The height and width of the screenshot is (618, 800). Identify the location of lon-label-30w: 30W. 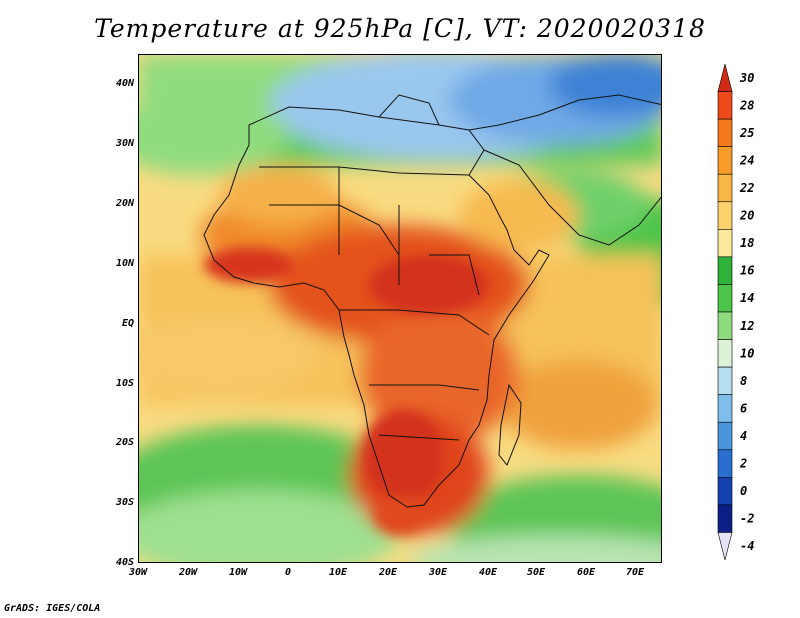
(138, 572).